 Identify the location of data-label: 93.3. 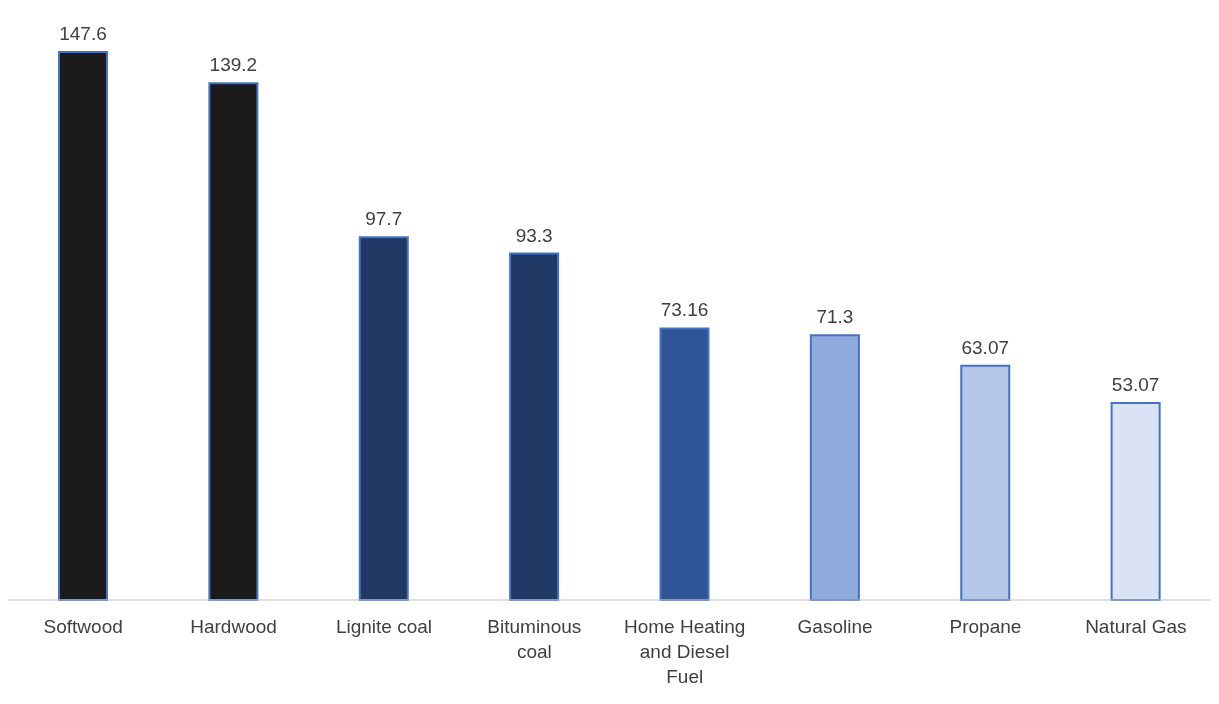
(534, 235).